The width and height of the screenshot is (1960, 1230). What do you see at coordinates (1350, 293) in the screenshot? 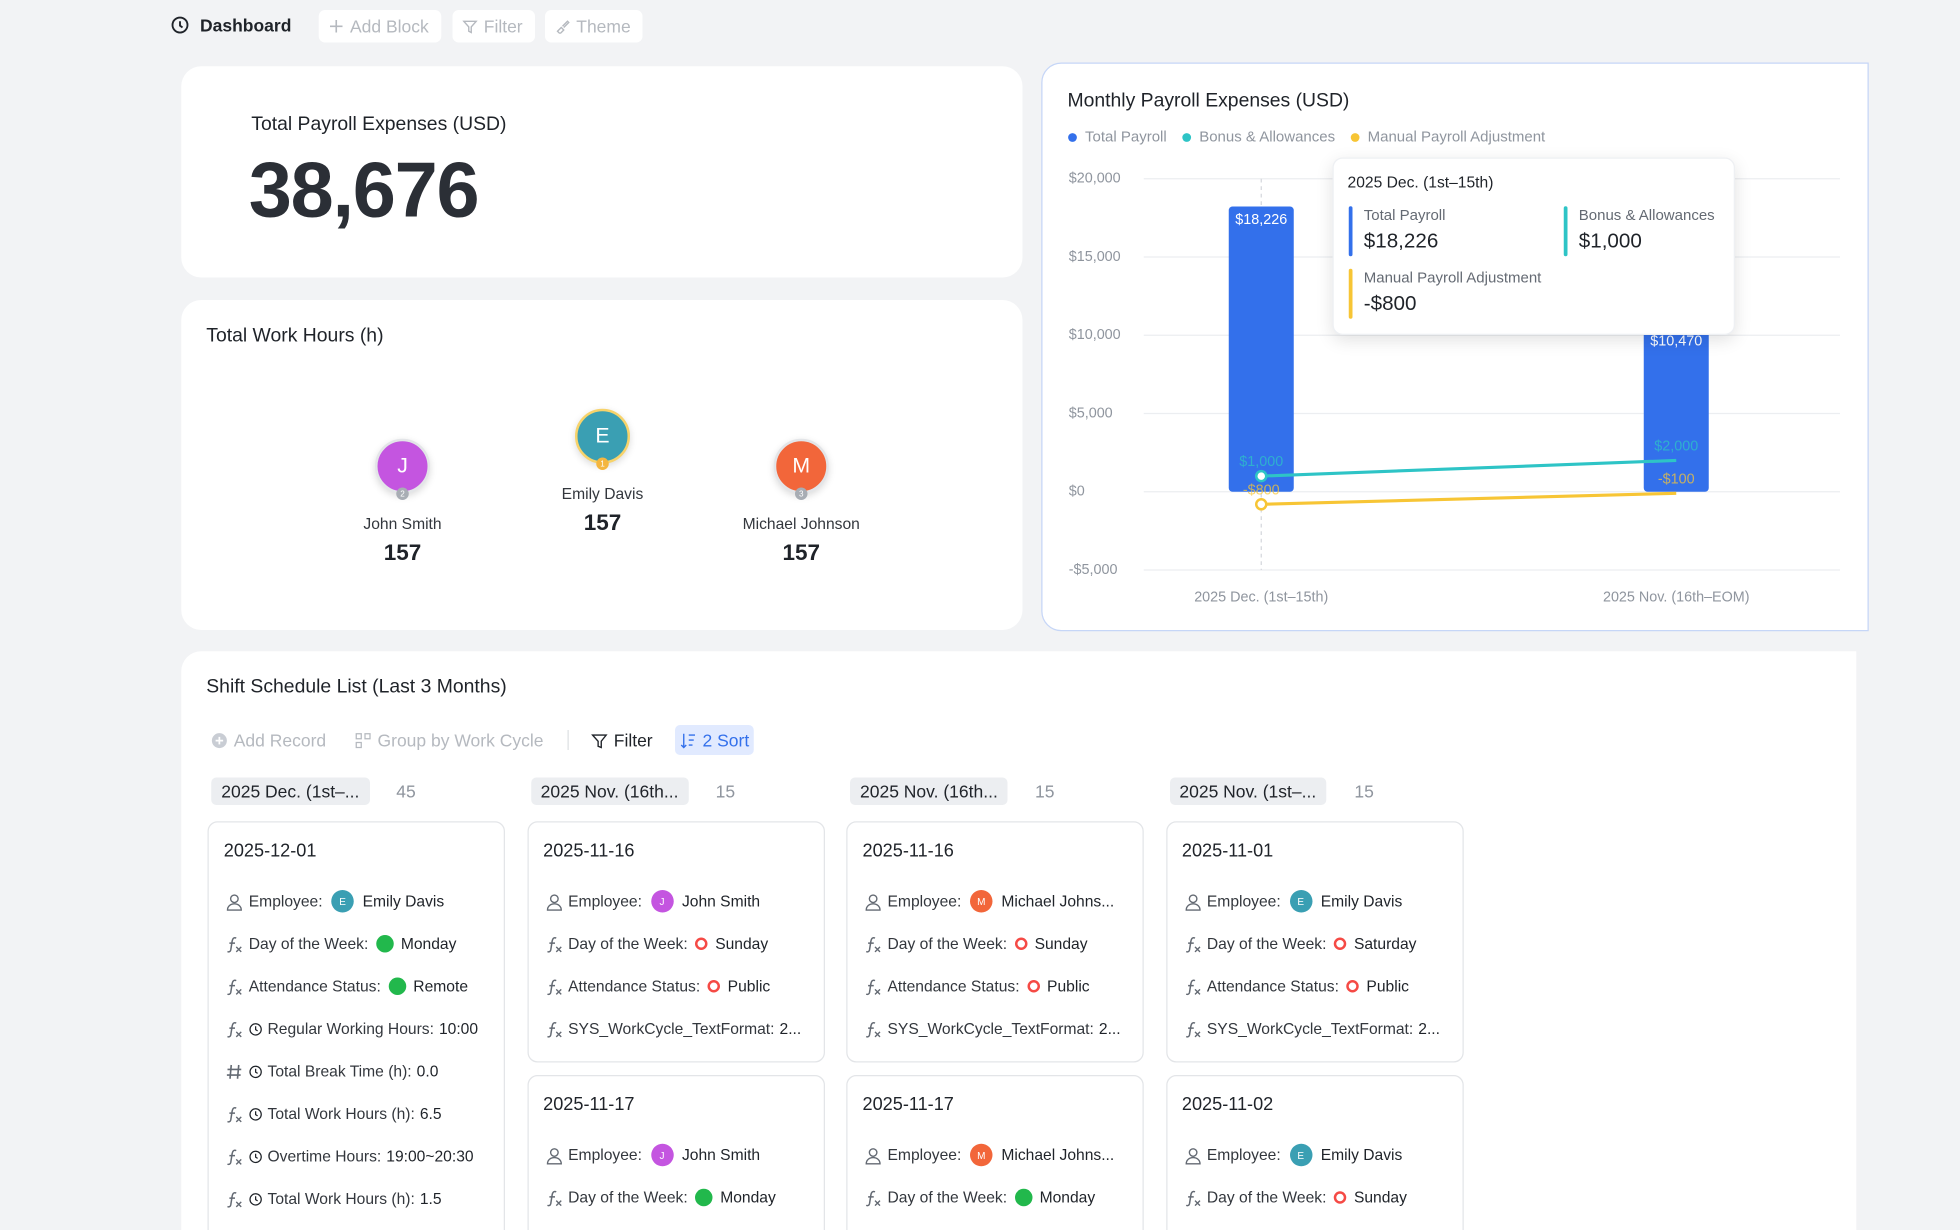
I see `tooltip-color-bar` at bounding box center [1350, 293].